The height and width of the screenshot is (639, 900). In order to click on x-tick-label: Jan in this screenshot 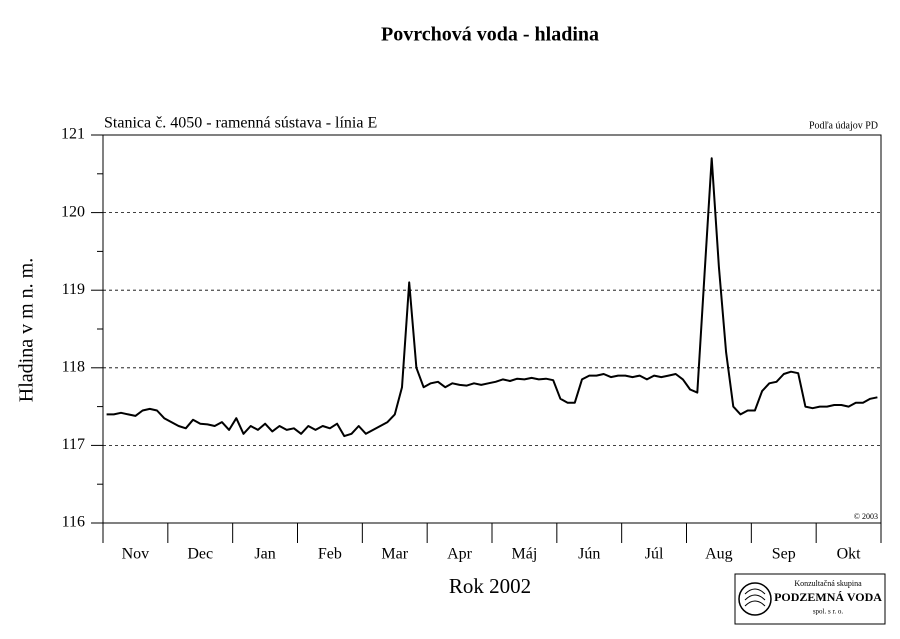, I will do `click(264, 554)`.